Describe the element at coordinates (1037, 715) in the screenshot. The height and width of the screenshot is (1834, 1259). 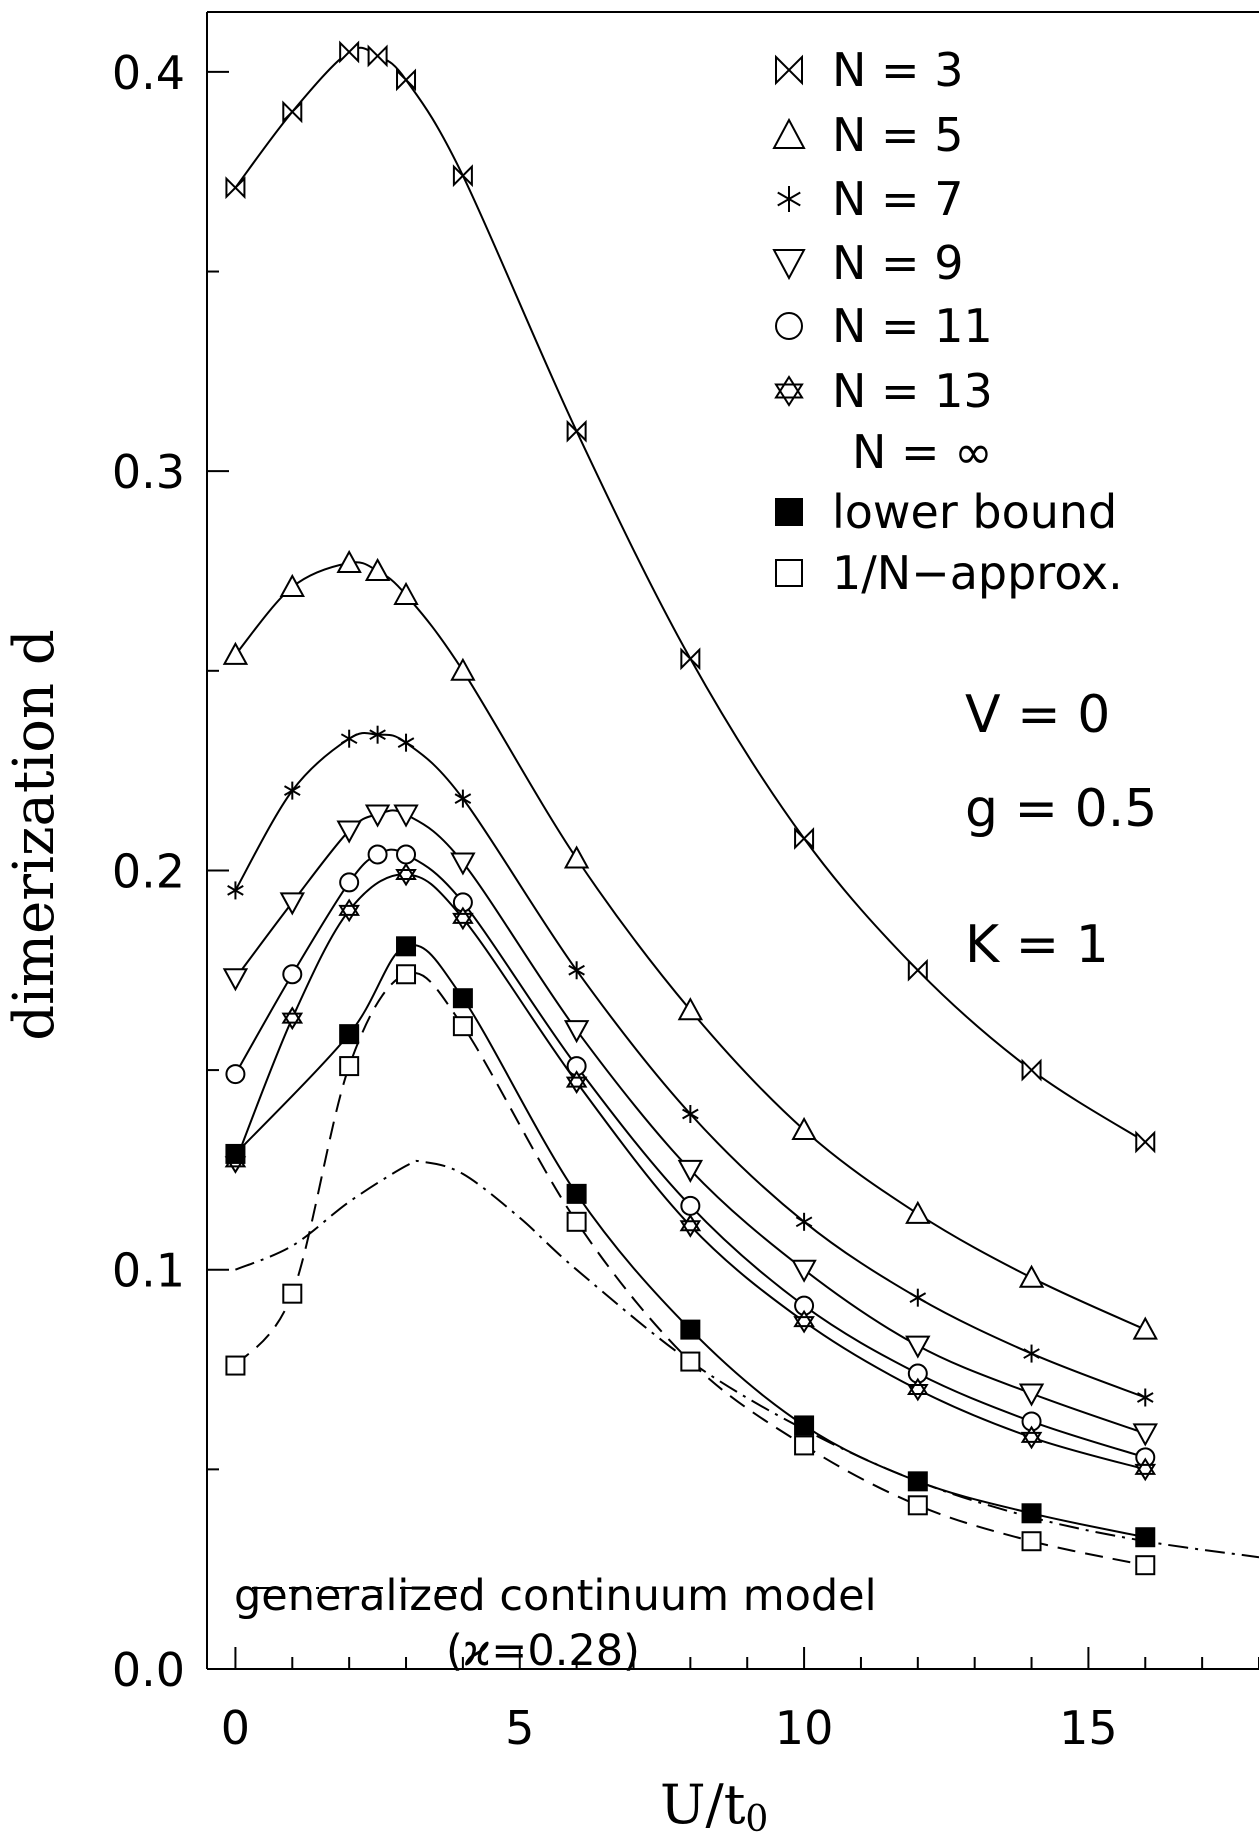
I see `param-v: V = 0` at that location.